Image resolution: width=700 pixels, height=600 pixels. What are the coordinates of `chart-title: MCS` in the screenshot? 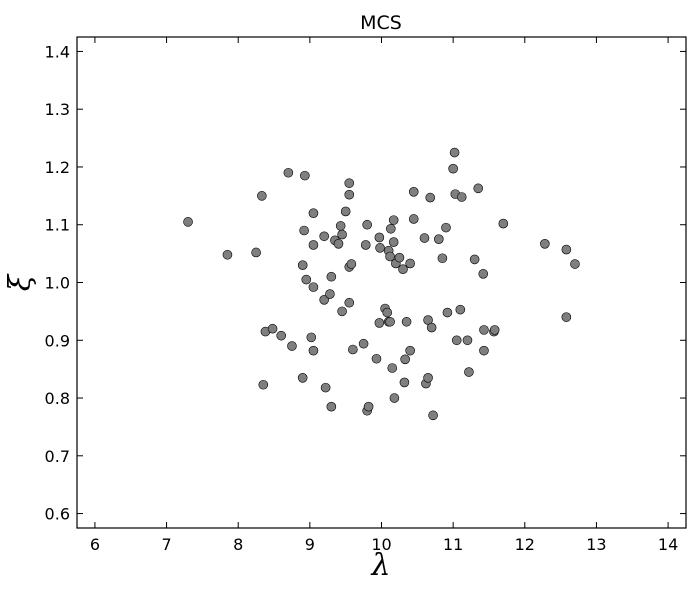 It's located at (381, 23).